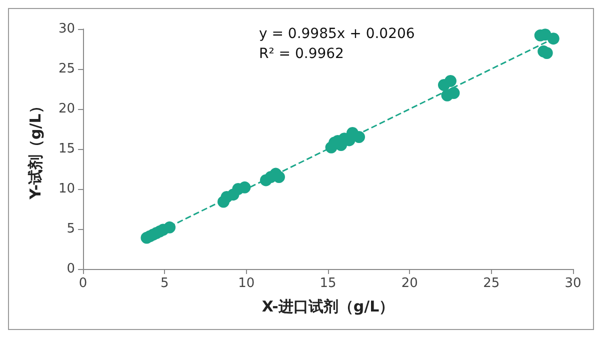 The image size is (600, 337). Describe the element at coordinates (70, 229) in the screenshot. I see `y-tick-label: 5` at that location.